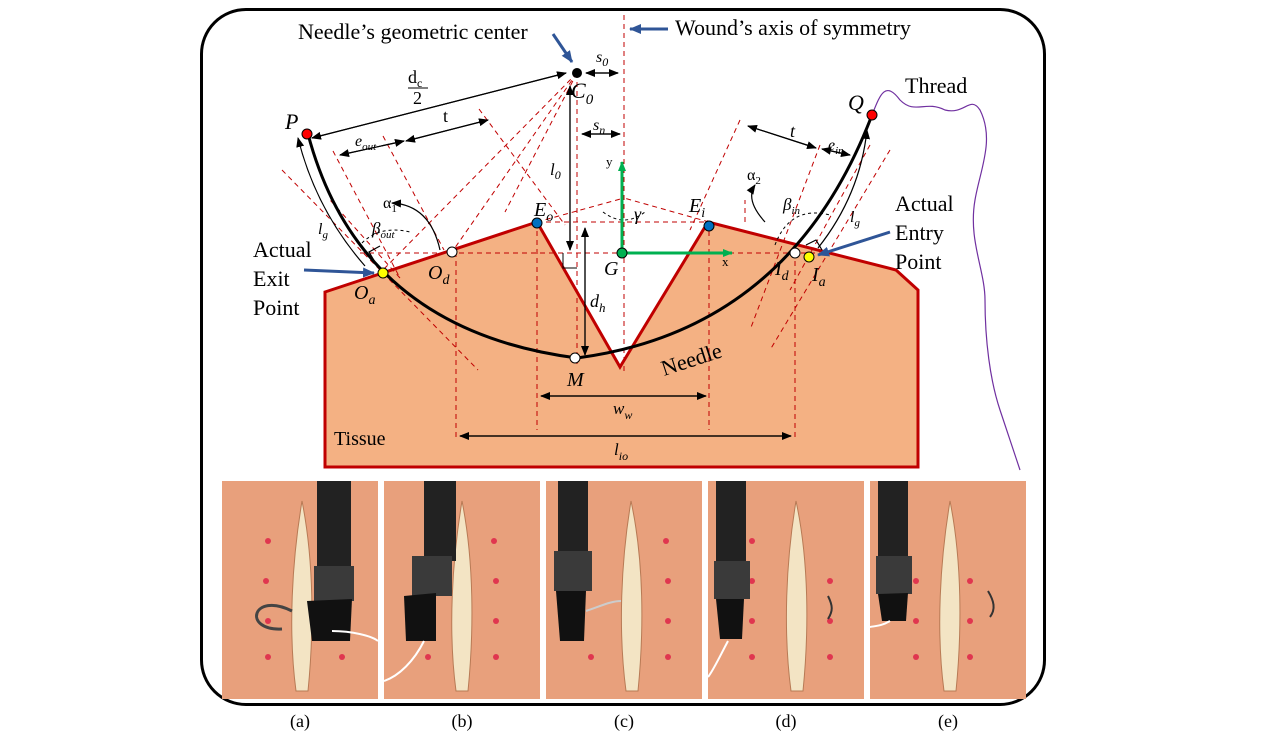  Describe the element at coordinates (936, 85) in the screenshot. I see `thread-label: Thread` at that location.